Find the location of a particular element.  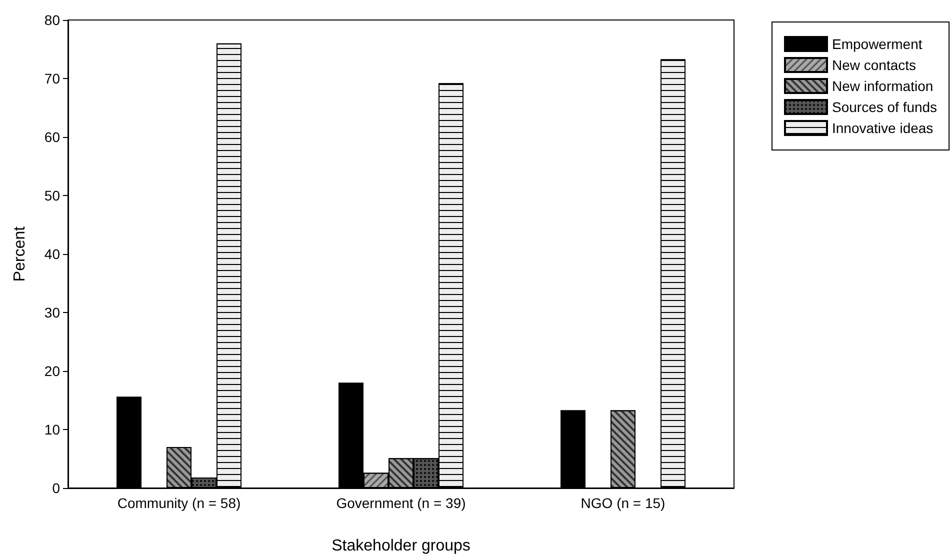

y-tick-label: 80 is located at coordinates (52, 20).